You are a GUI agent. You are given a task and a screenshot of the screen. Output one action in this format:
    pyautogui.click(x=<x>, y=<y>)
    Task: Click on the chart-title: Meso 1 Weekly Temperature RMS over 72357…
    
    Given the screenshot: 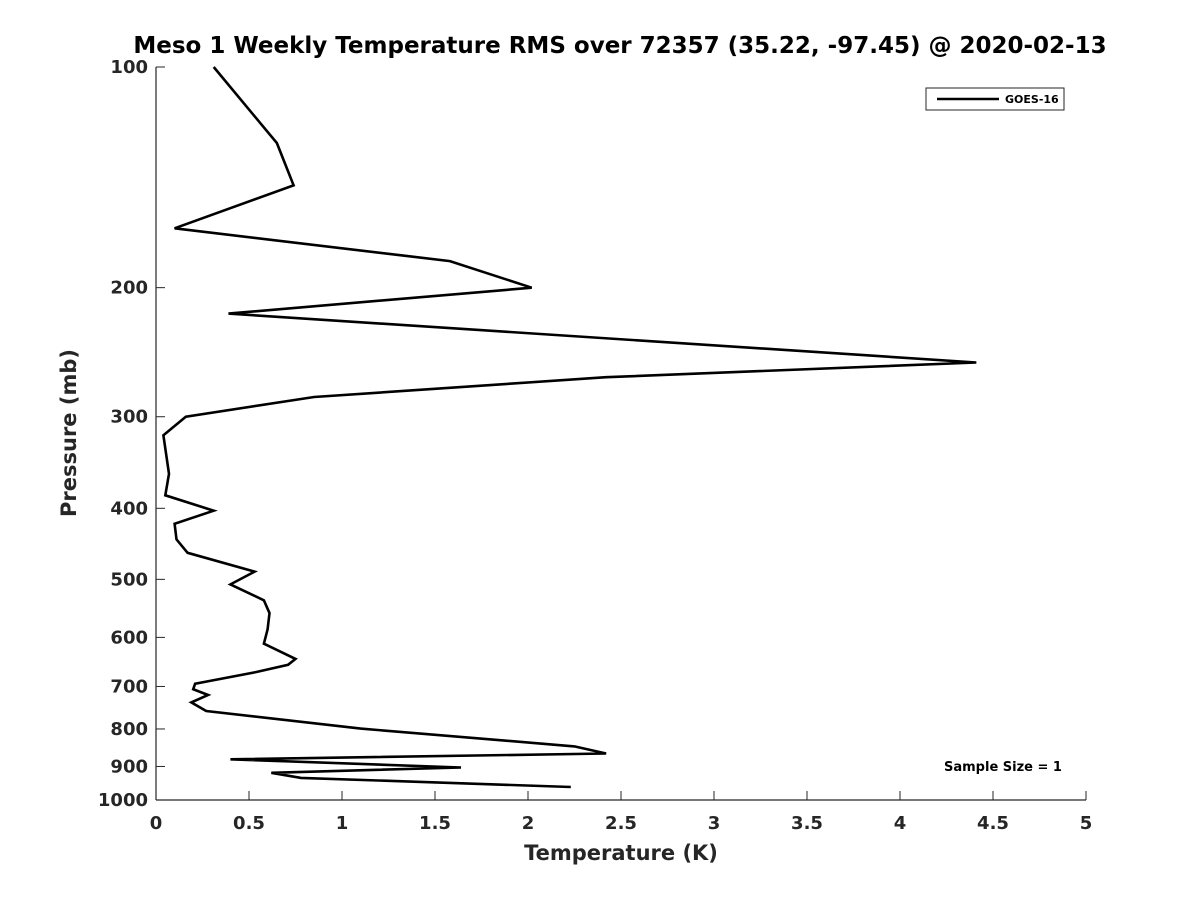 What is the action you would take?
    pyautogui.click(x=619, y=46)
    